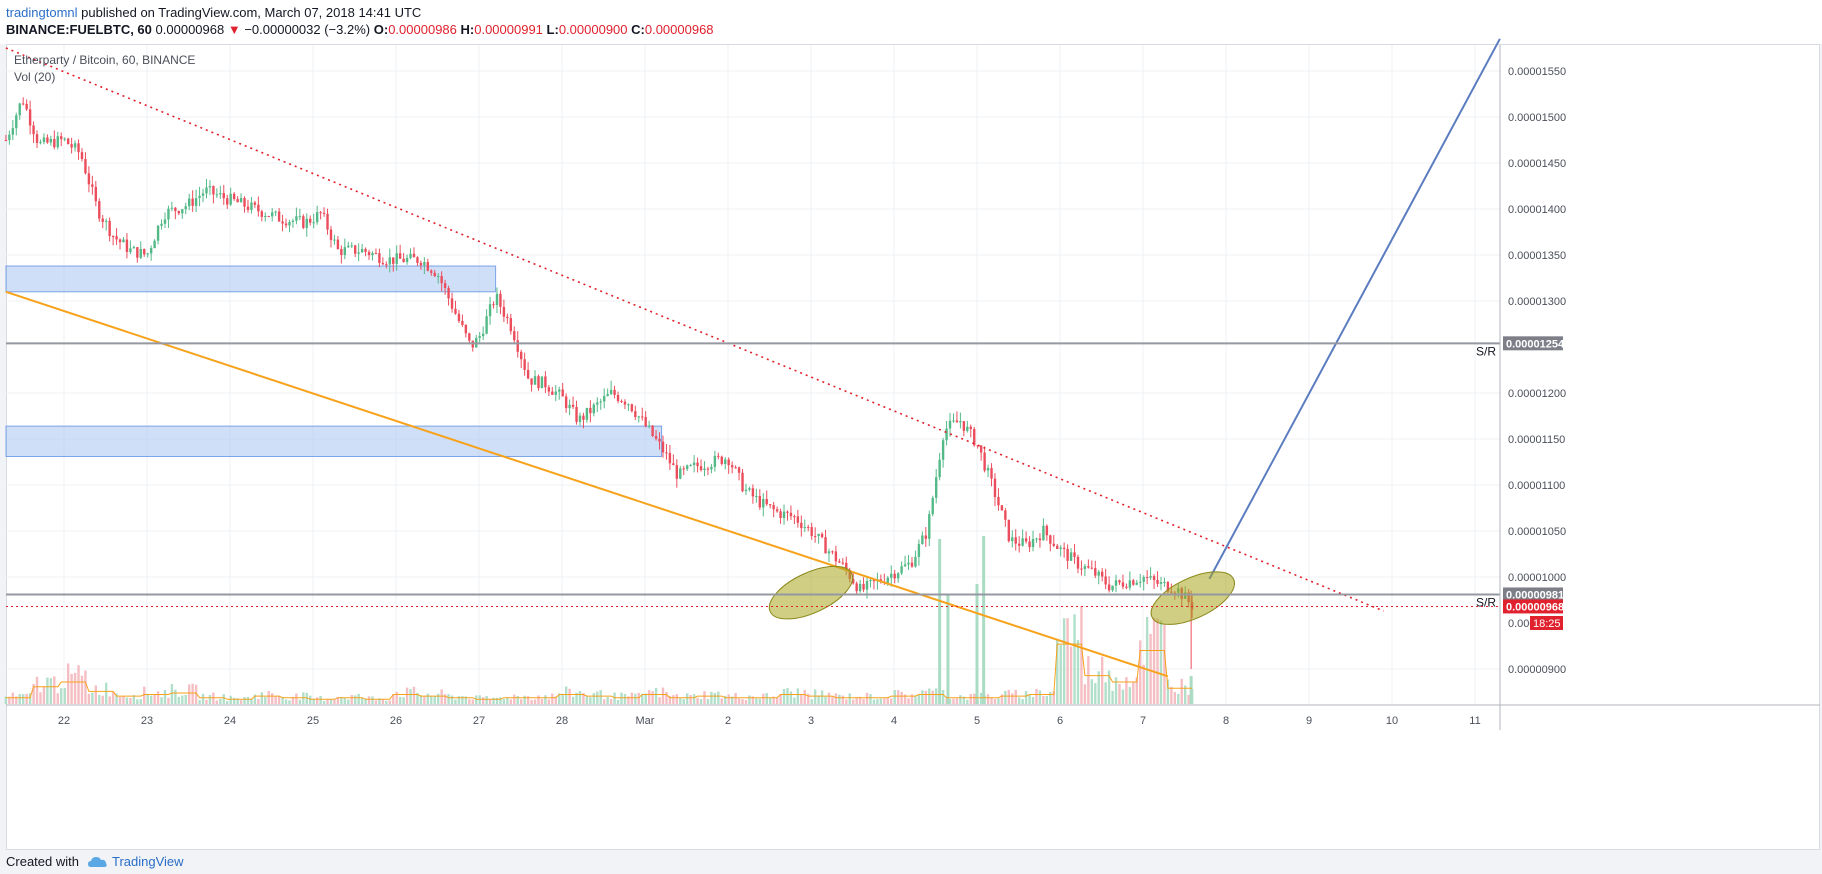 Image resolution: width=1822 pixels, height=874 pixels. I want to click on x-tick-label: 2, so click(728, 721).